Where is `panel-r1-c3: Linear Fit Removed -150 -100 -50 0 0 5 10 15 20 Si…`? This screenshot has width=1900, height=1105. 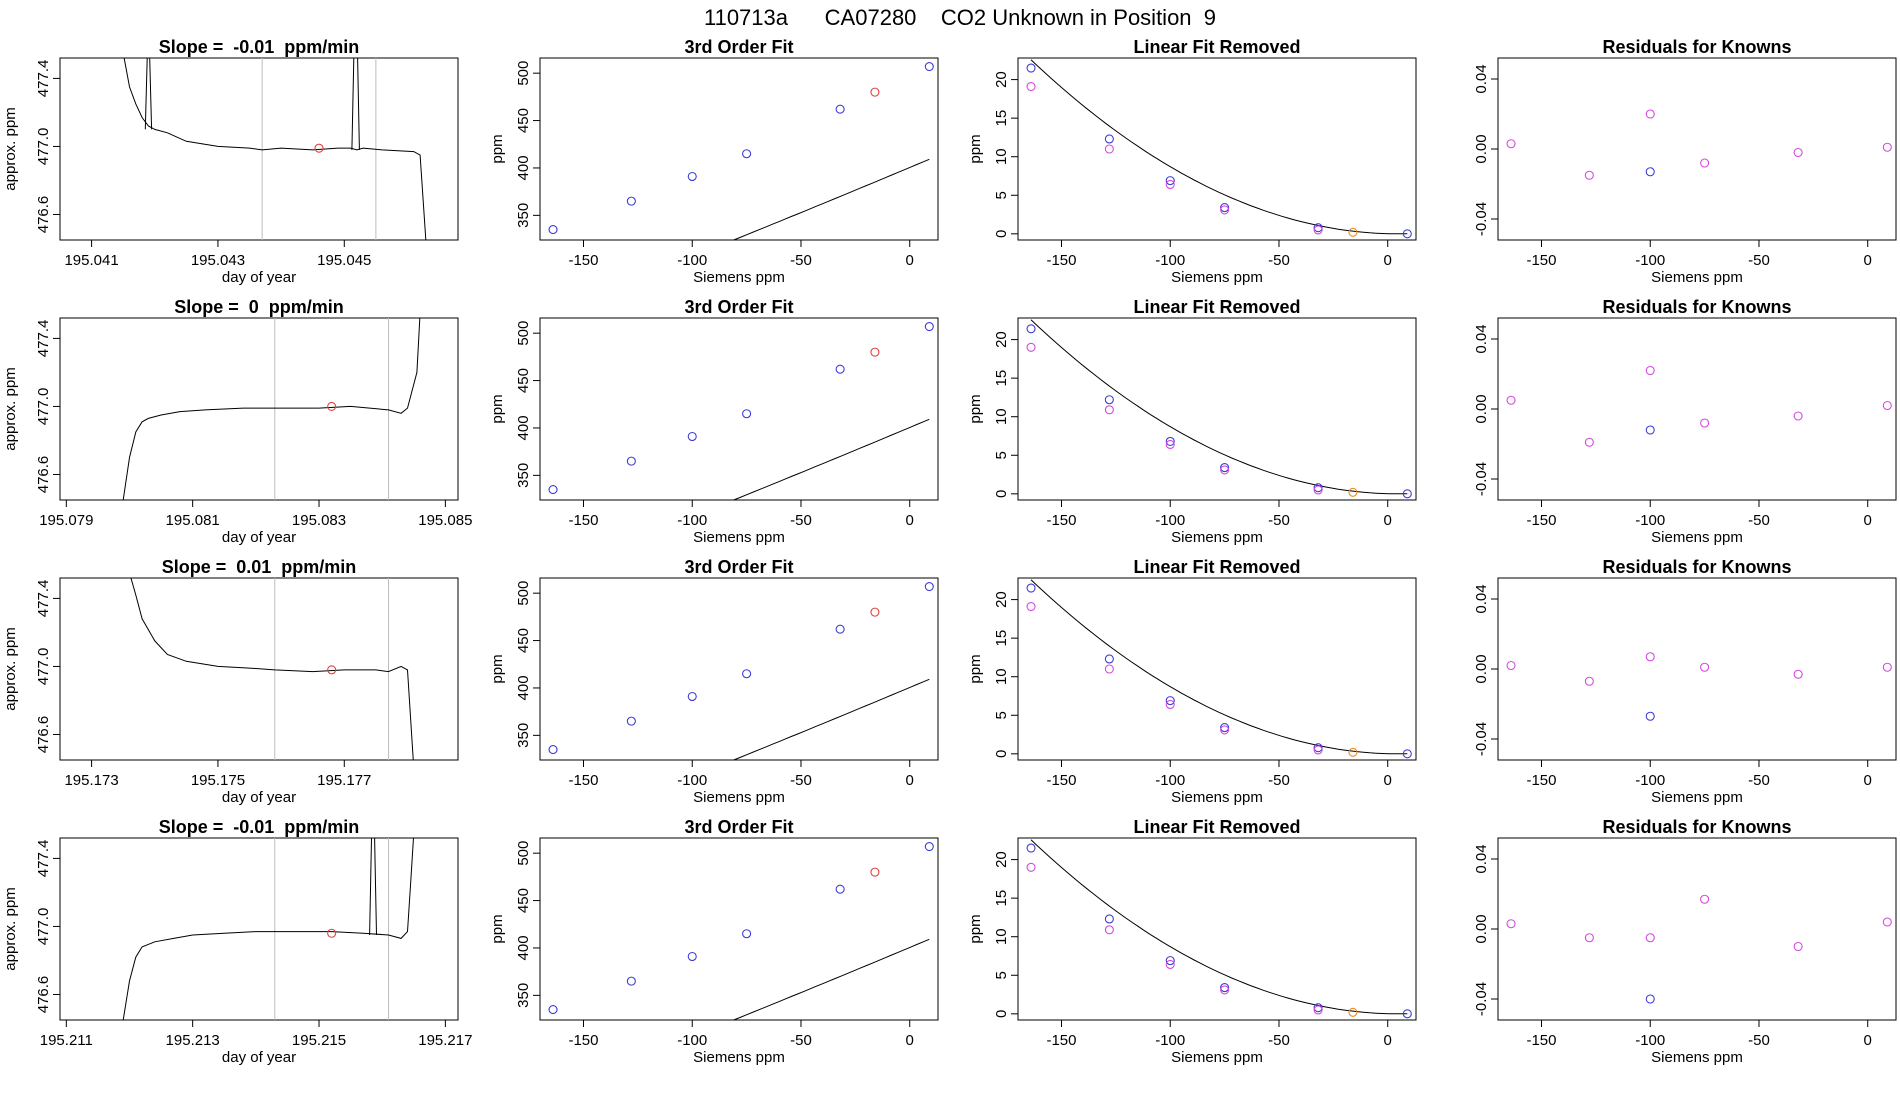 panel-r1-c3: Linear Fit Removed -150 -100 -50 0 0 5 10 15 20 Si… is located at coordinates (1192, 161).